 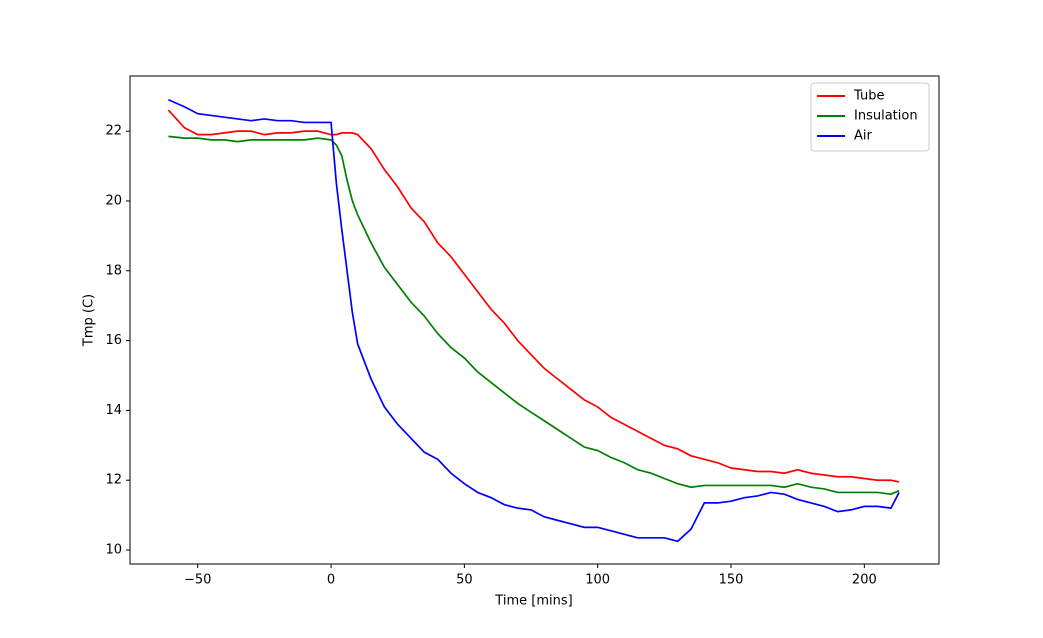 I want to click on y-axis-label: Tmp (C), so click(x=89, y=320).